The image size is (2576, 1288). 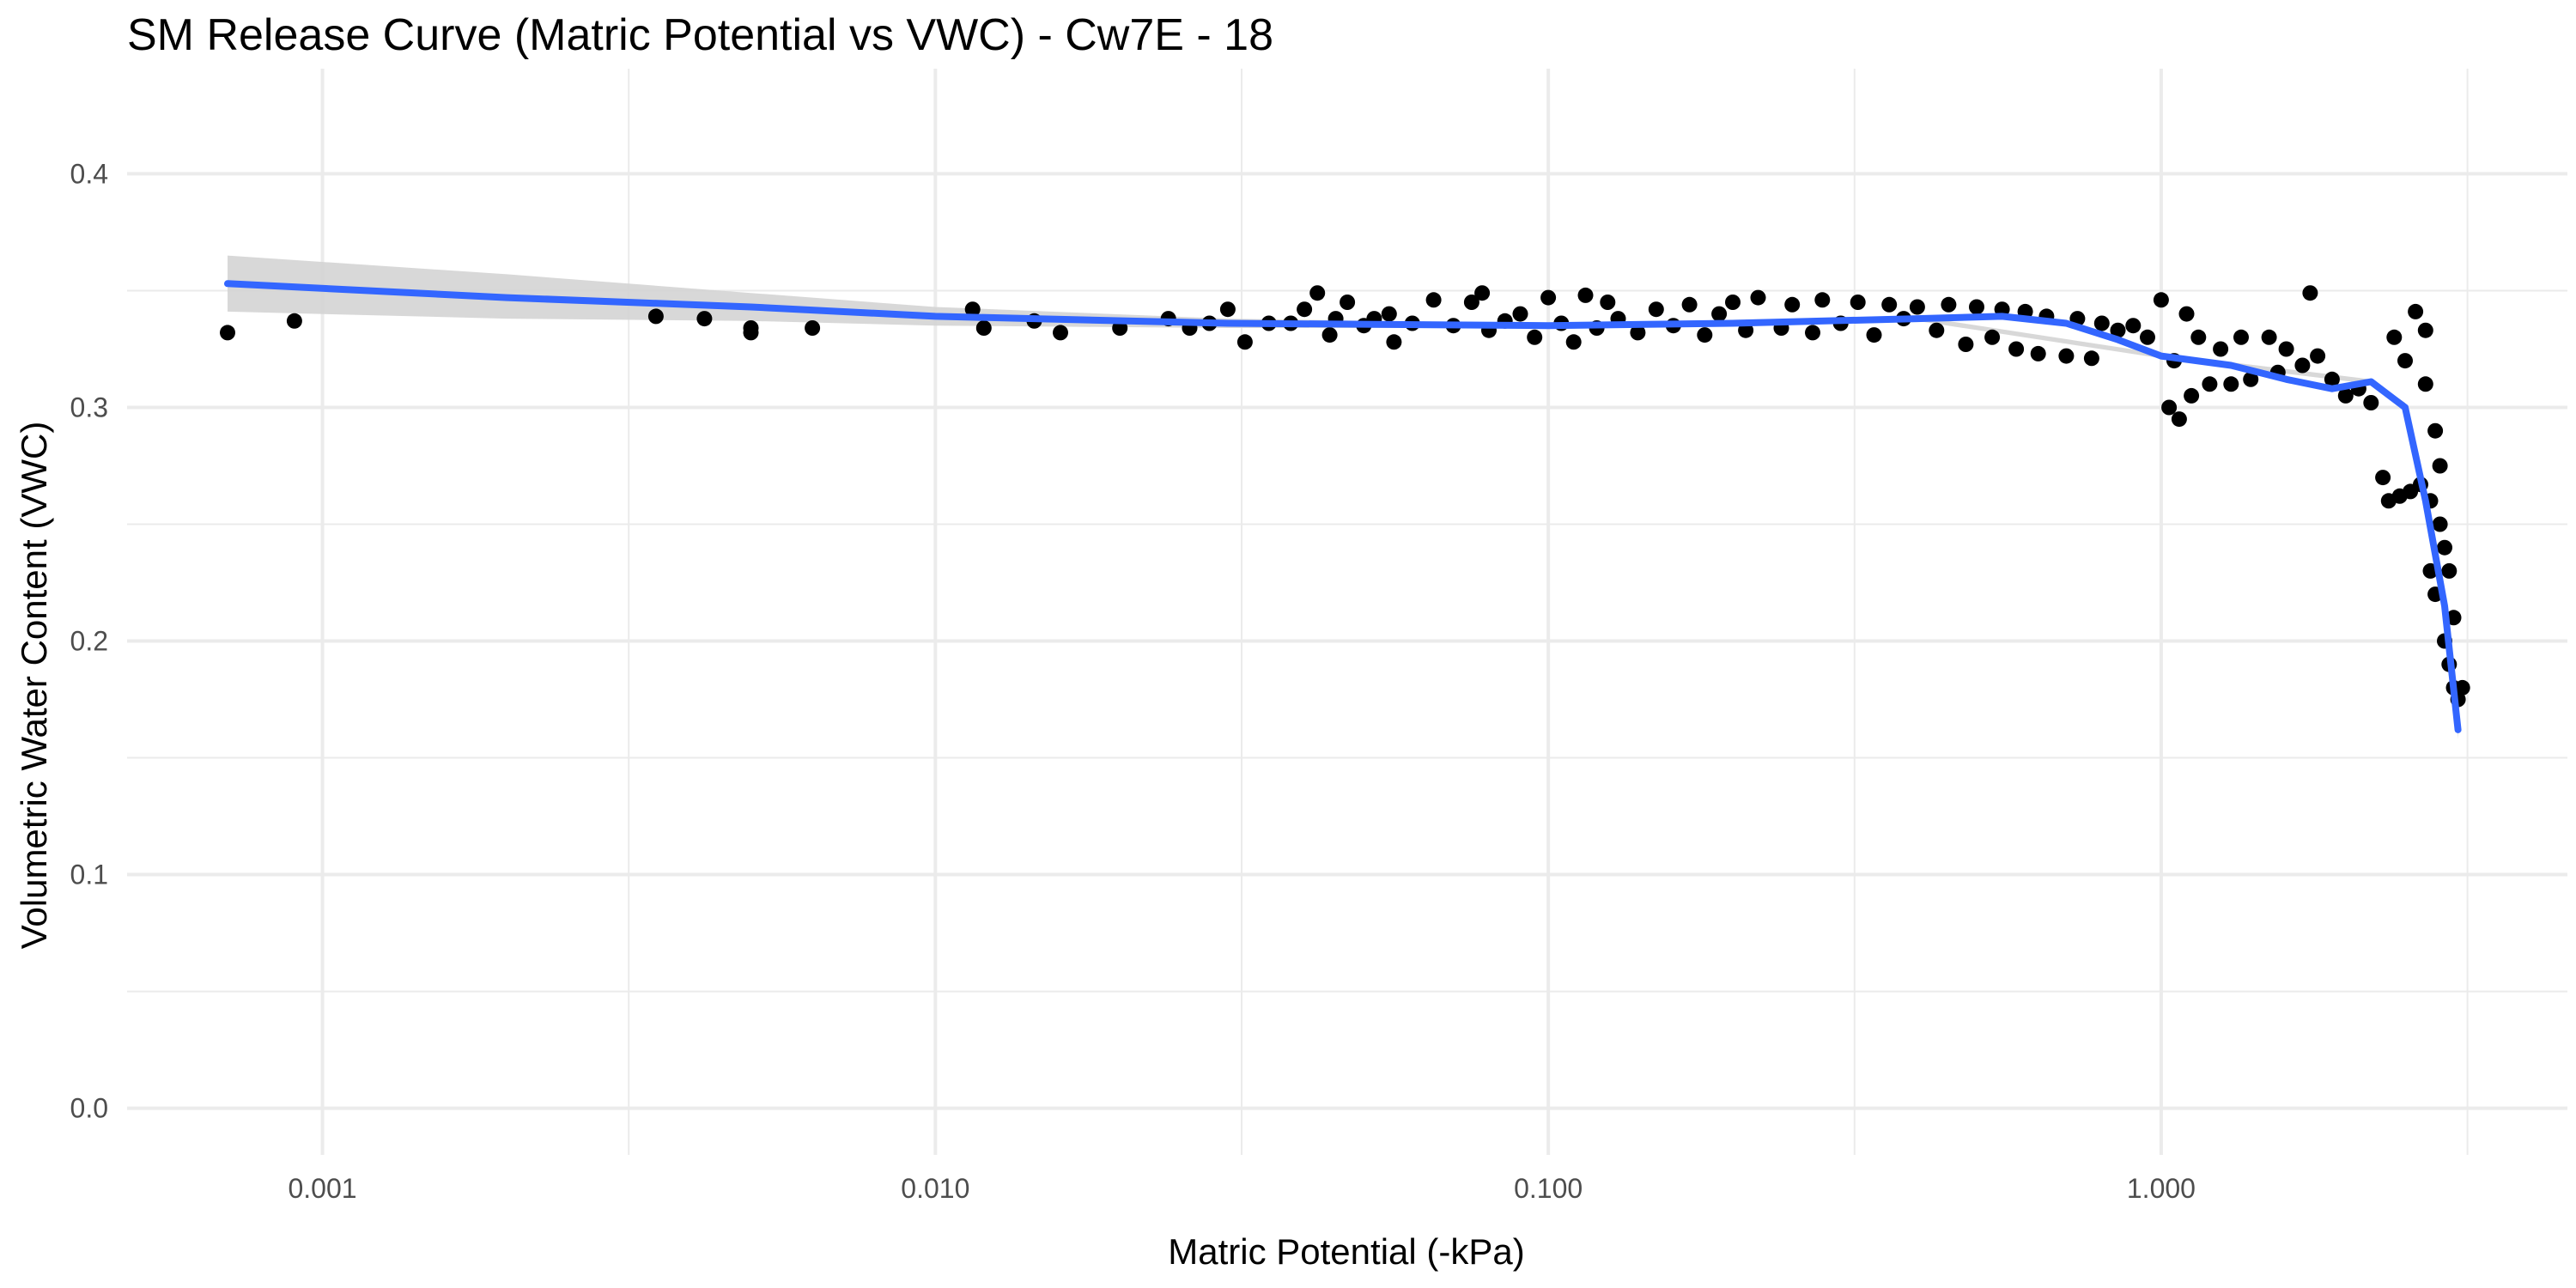 I want to click on y-axis-ticks: 0.0 0.1 0.2 0.3 0.4, so click(x=89, y=640).